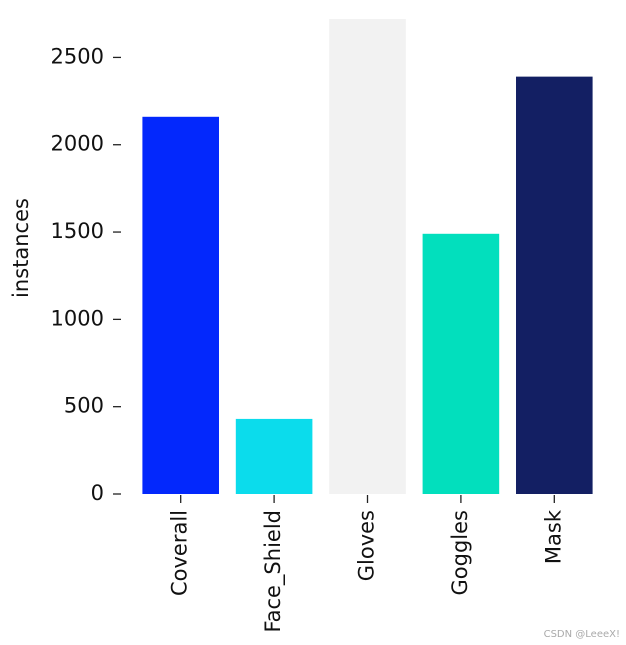 The height and width of the screenshot is (645, 626). What do you see at coordinates (77, 144) in the screenshot?
I see `y-tick-label: 2000` at bounding box center [77, 144].